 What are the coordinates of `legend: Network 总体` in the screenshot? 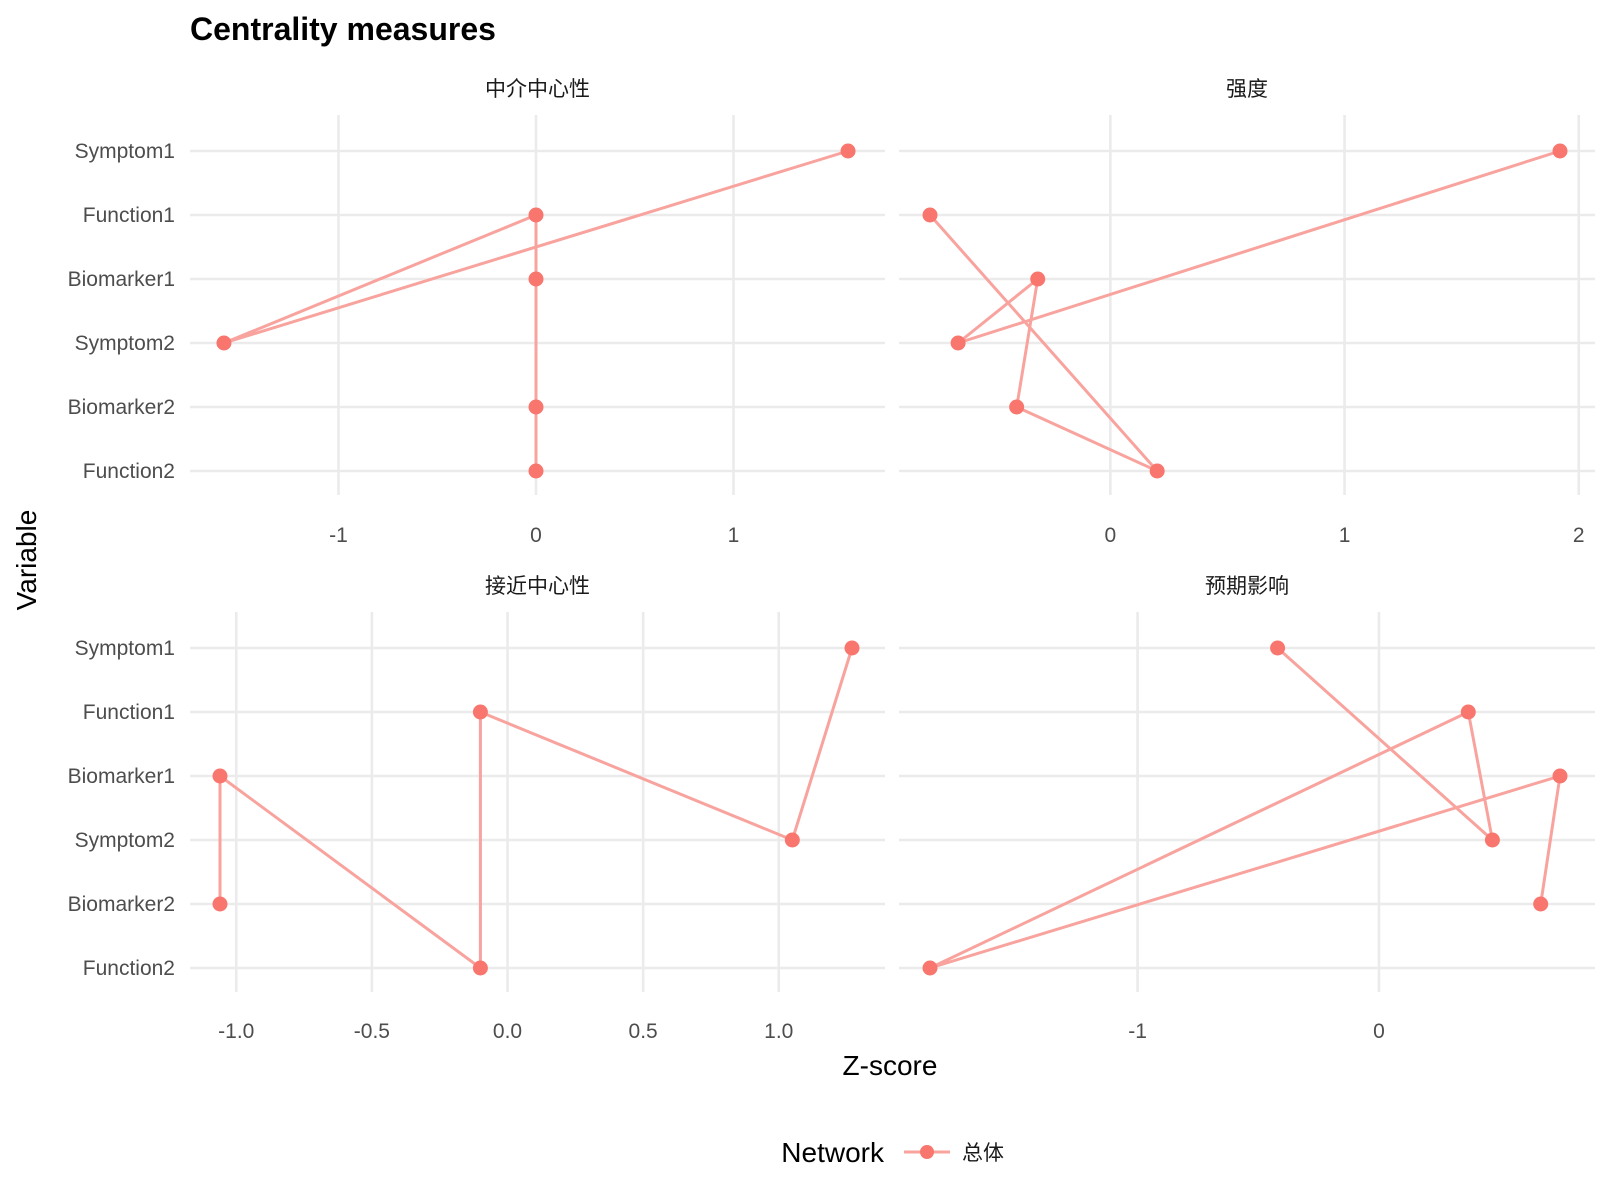 It's located at (892, 1152).